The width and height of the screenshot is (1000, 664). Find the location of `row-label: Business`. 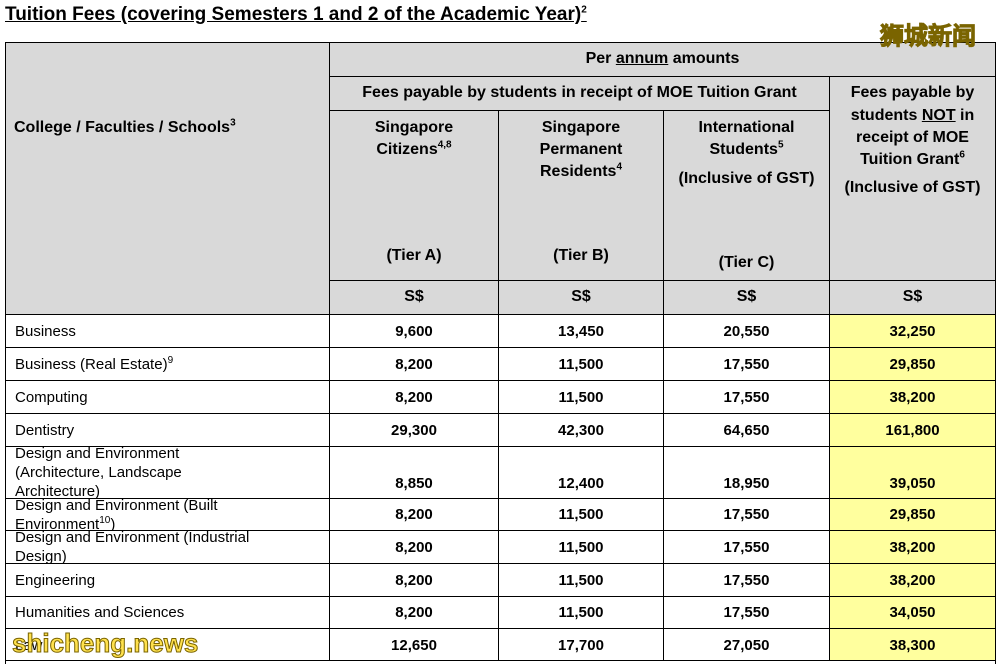

row-label: Business is located at coordinates (45, 331).